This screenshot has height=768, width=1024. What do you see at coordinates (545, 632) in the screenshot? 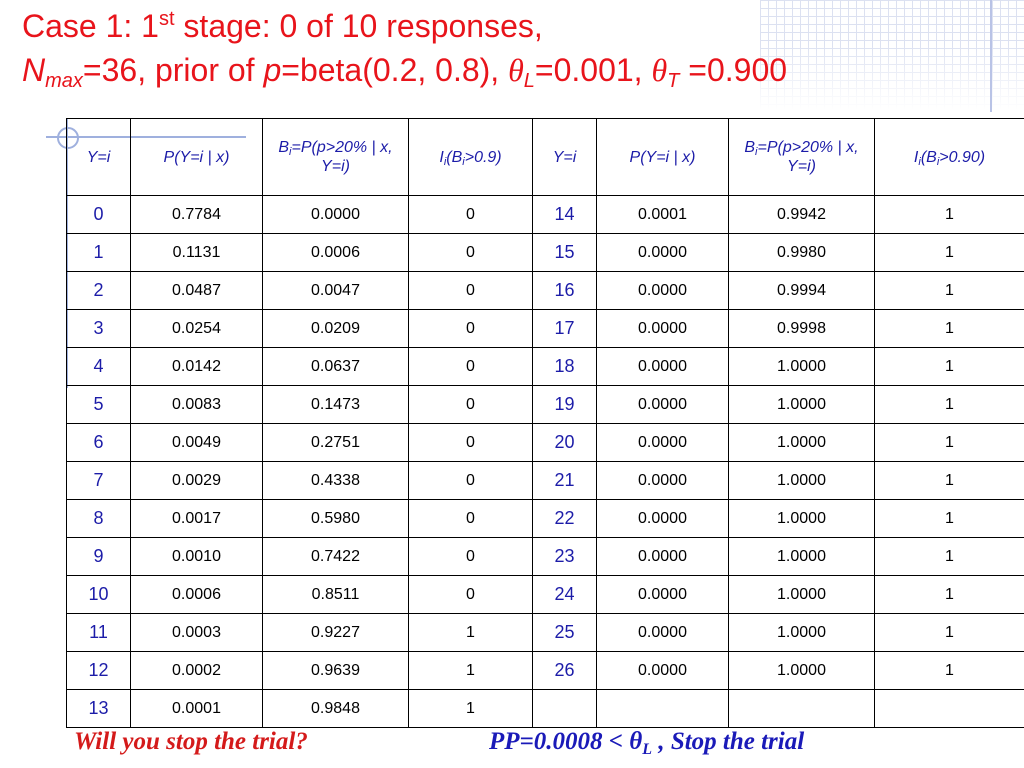
I see `table-row: 11 0.0003 0.9227 1 25 0.0000 1.0000 1` at bounding box center [545, 632].